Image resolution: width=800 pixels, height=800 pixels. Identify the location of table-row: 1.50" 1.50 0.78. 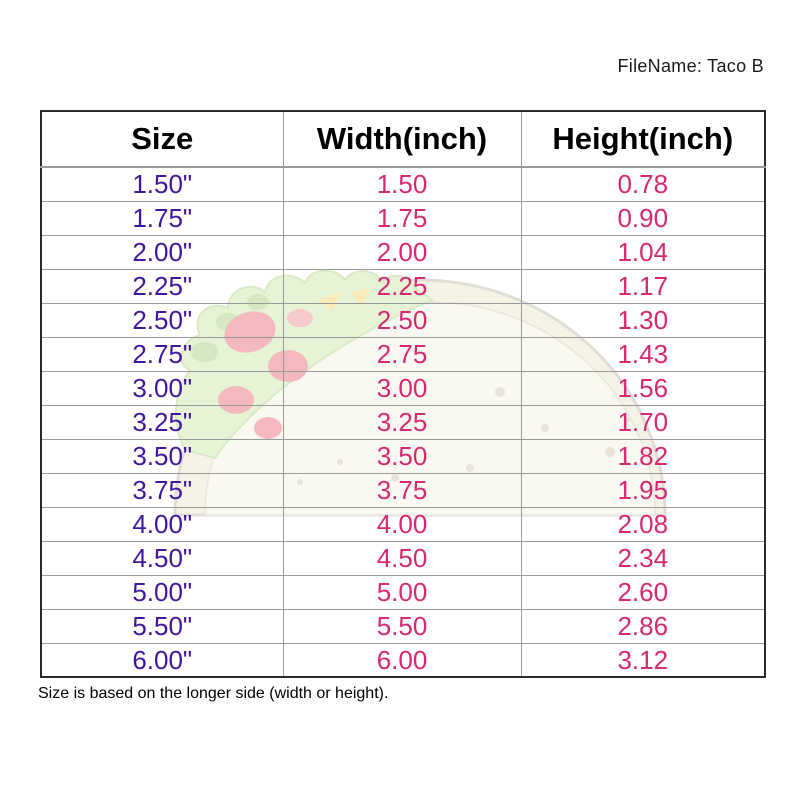
(403, 184).